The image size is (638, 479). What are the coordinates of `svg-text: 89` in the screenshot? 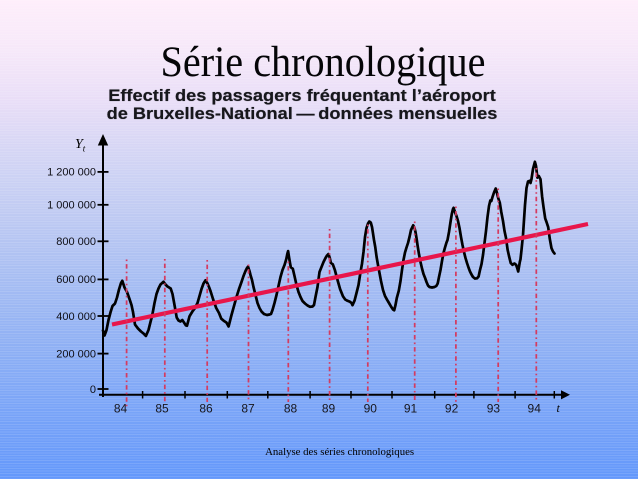 It's located at (329, 409).